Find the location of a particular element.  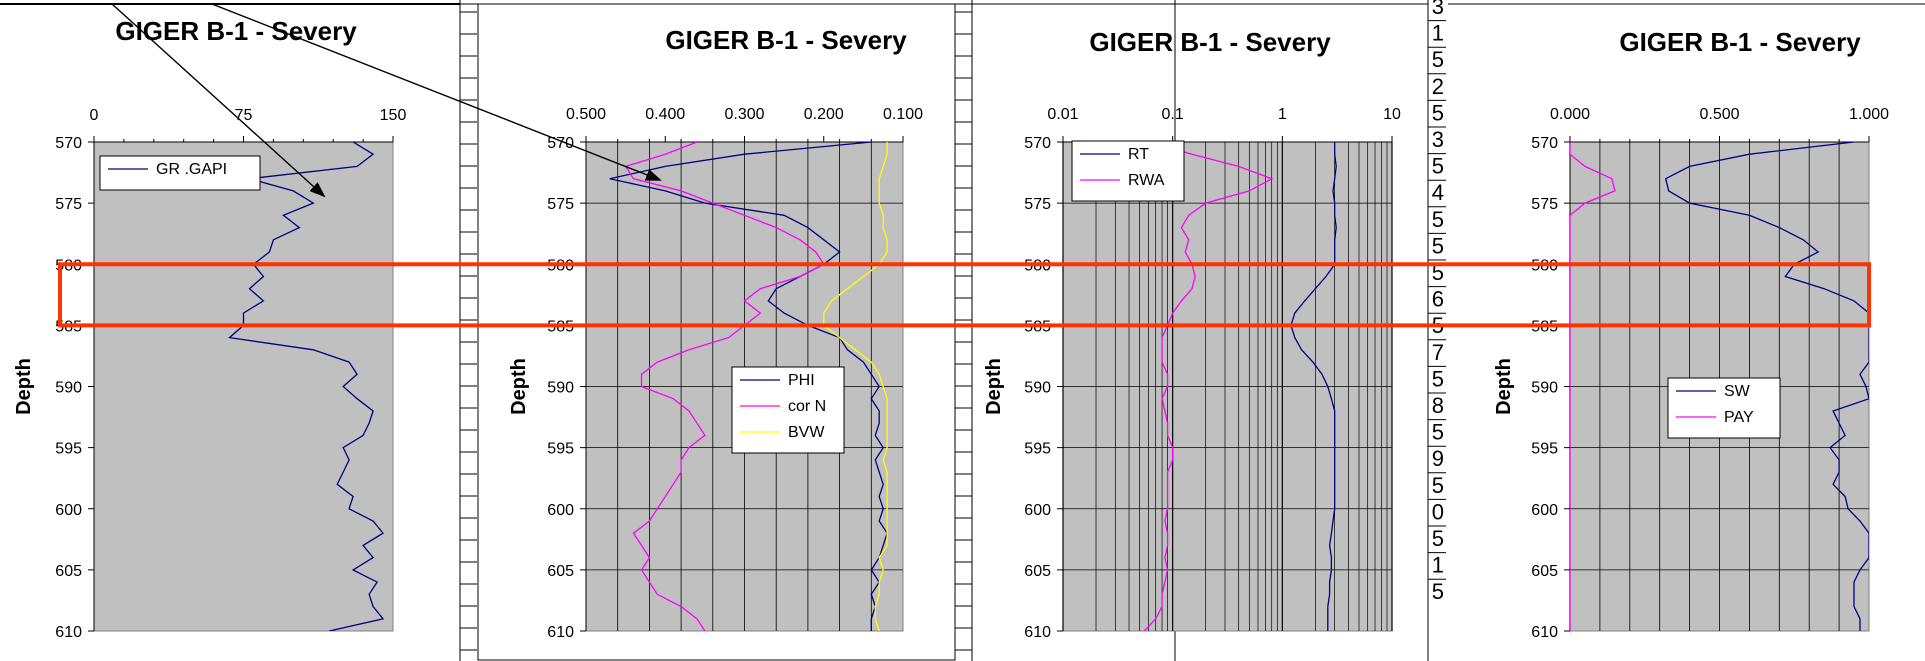

legend-label: RWA is located at coordinates (1146, 180).